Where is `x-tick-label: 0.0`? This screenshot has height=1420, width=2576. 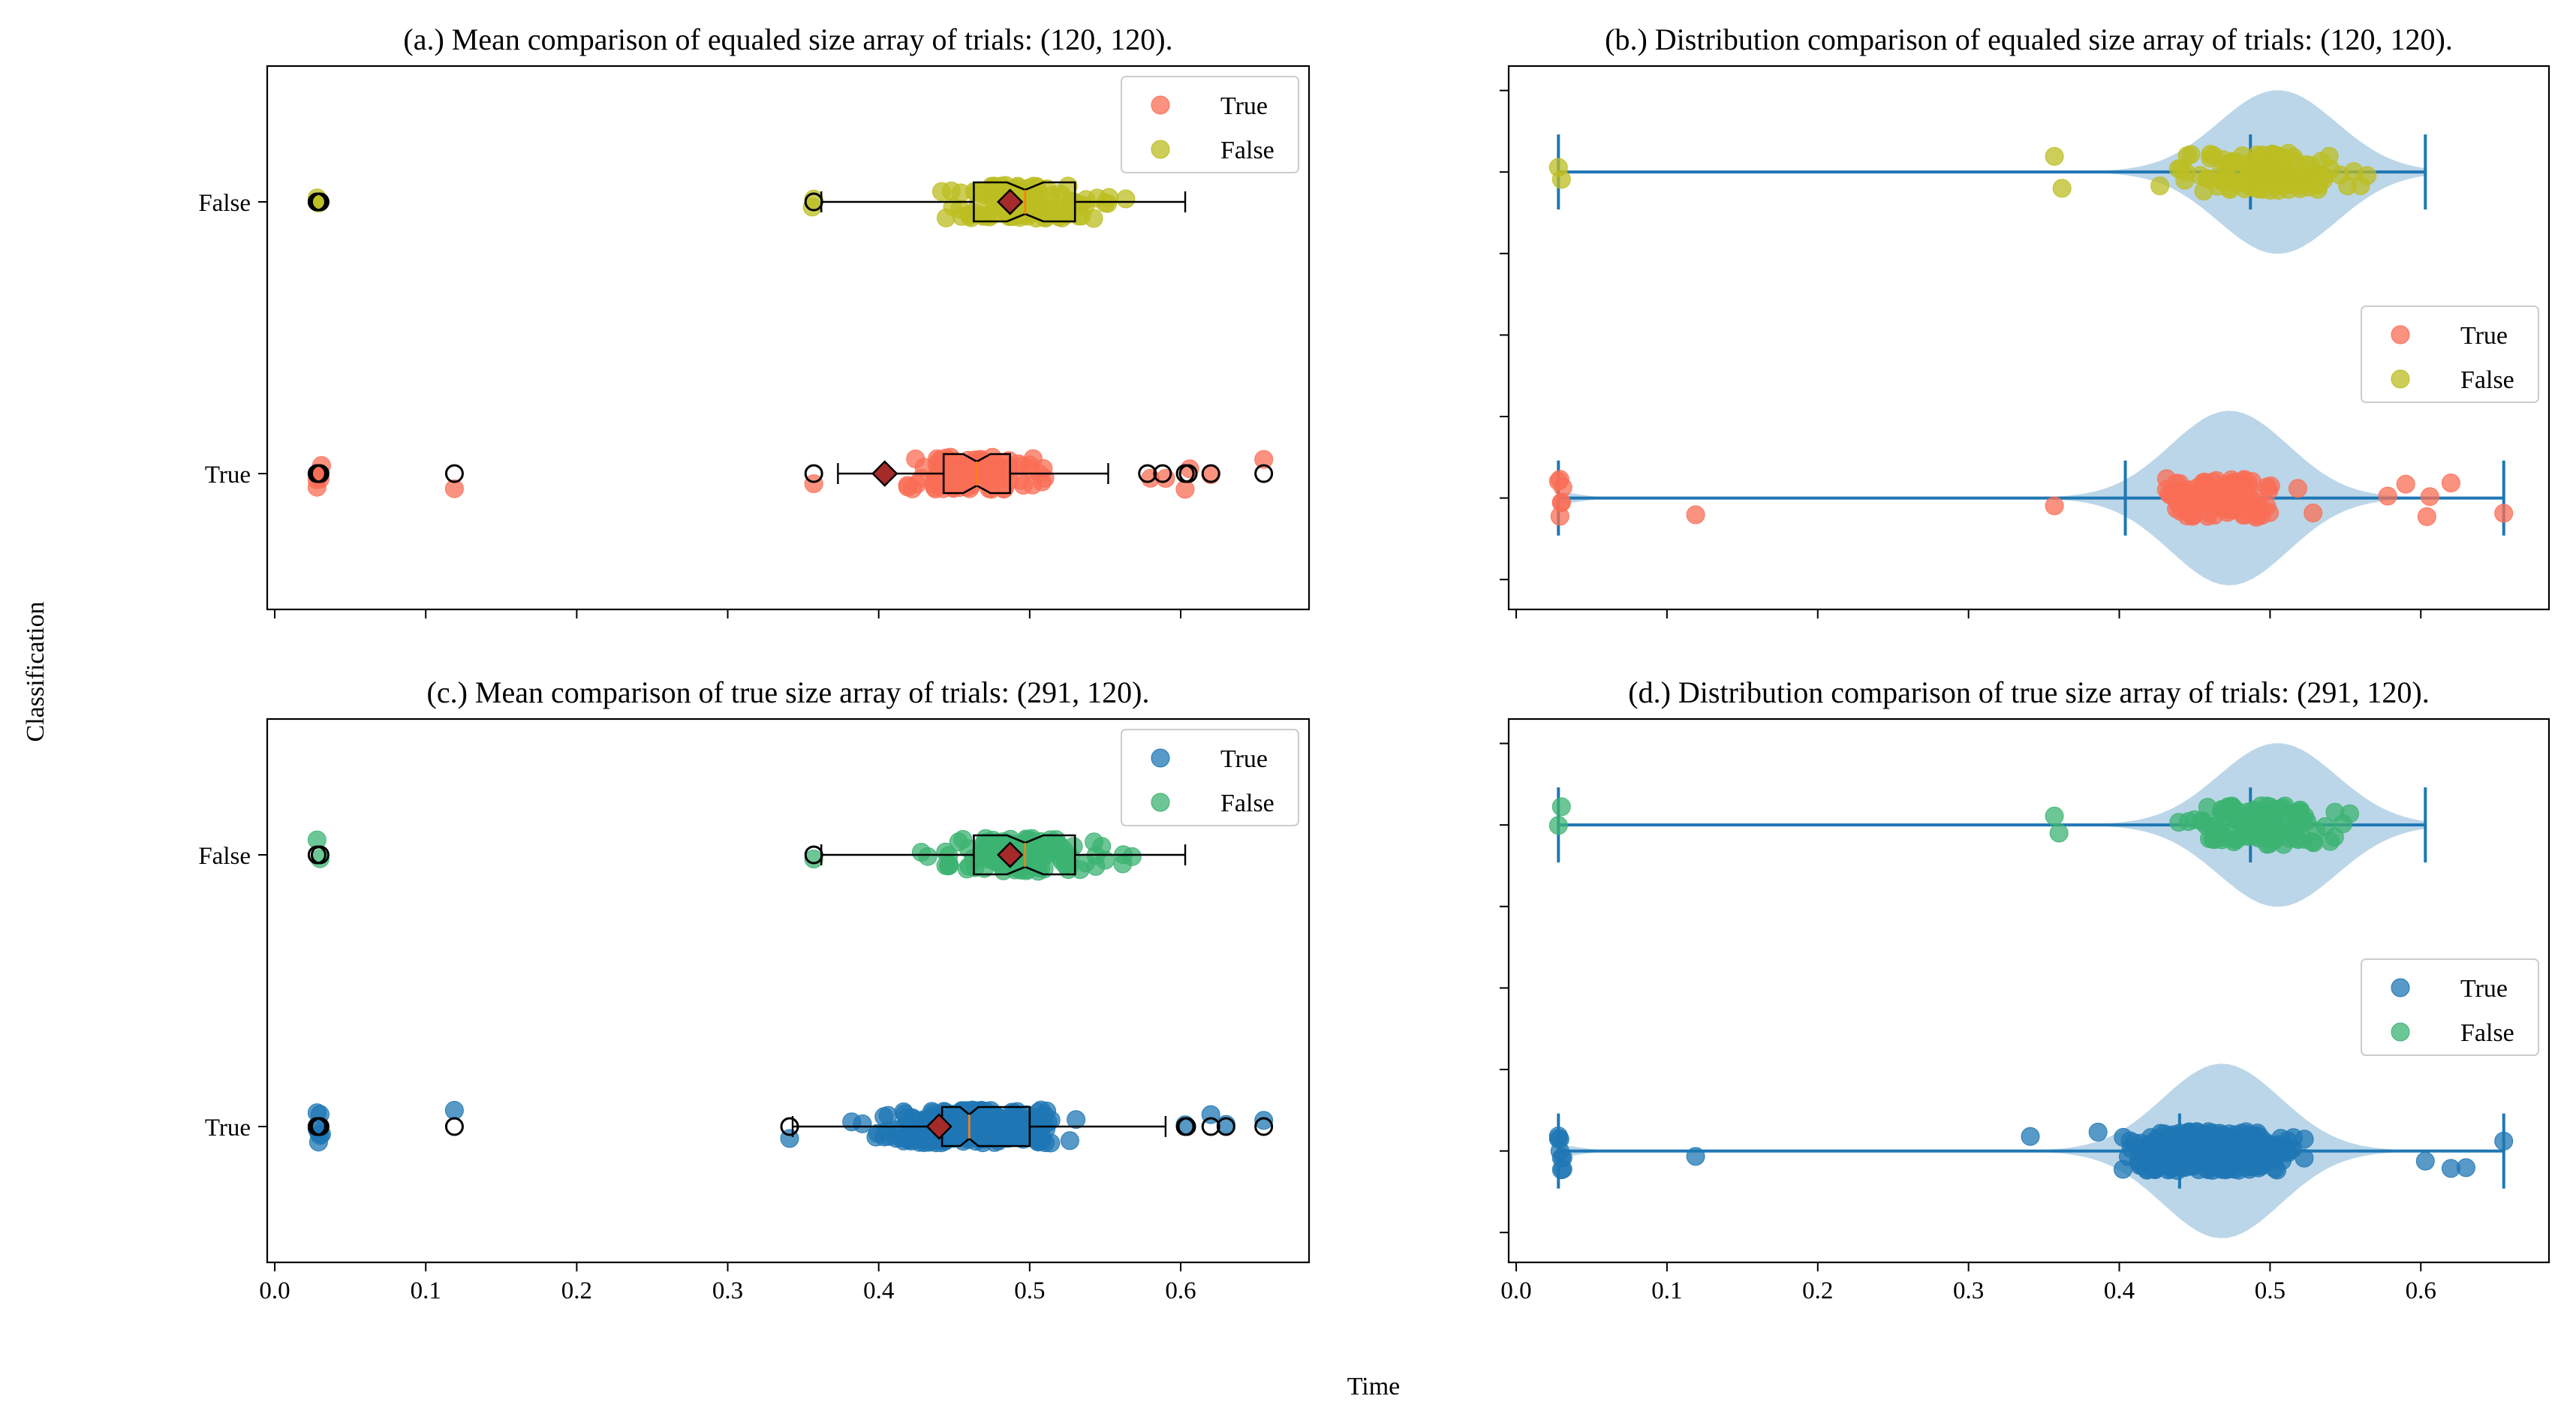 x-tick-label: 0.0 is located at coordinates (1515, 1290).